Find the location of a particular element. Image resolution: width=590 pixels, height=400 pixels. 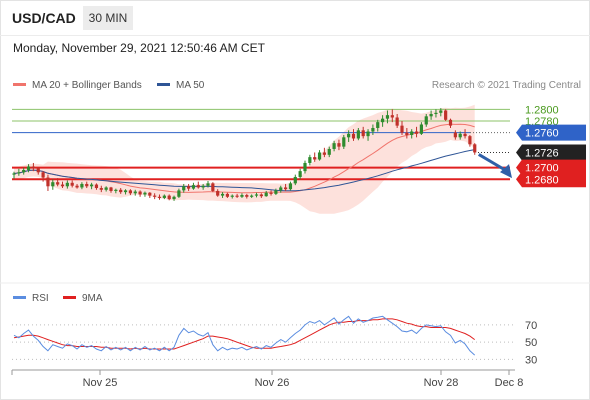

rsi-line is located at coordinates (244, 335).